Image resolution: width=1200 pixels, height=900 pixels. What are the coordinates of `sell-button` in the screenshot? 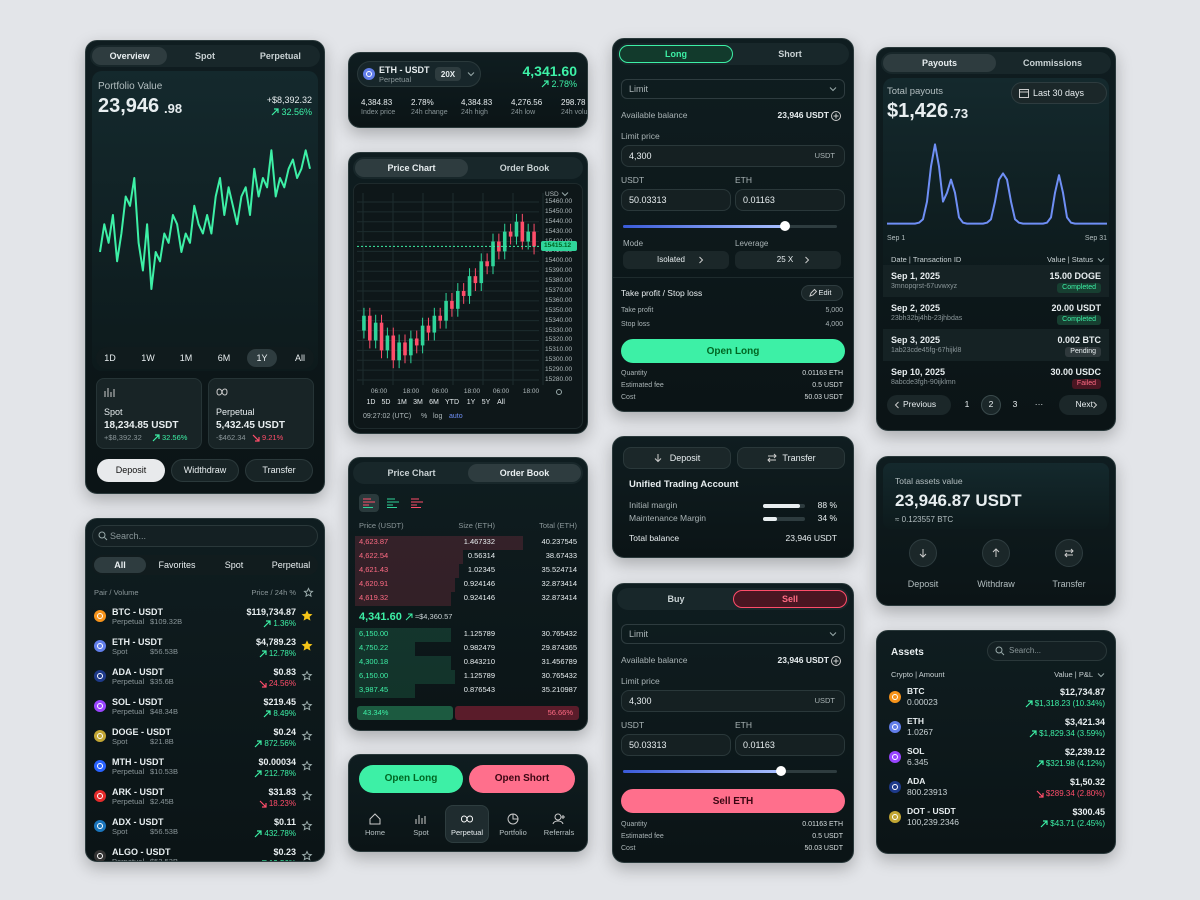 It's located at (733, 801).